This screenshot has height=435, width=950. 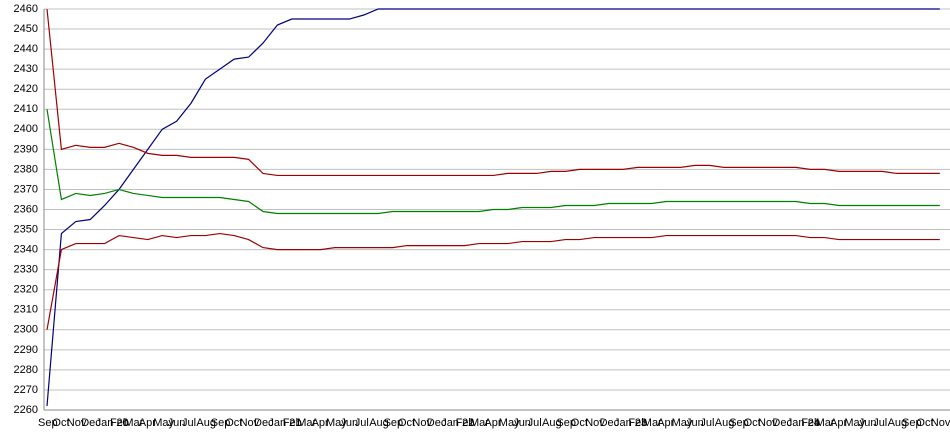 What do you see at coordinates (26, 149) in the screenshot?
I see `y-tick-label: 2390` at bounding box center [26, 149].